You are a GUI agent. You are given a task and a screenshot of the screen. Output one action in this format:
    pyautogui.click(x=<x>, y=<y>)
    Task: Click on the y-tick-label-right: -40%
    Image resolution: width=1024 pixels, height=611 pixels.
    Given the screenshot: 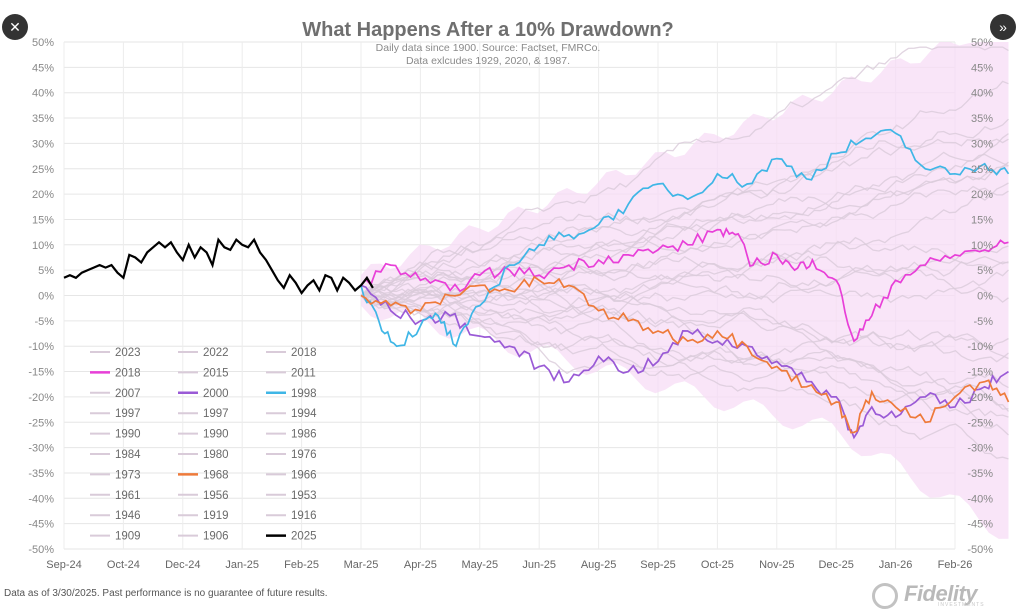 What is the action you would take?
    pyautogui.click(x=980, y=499)
    